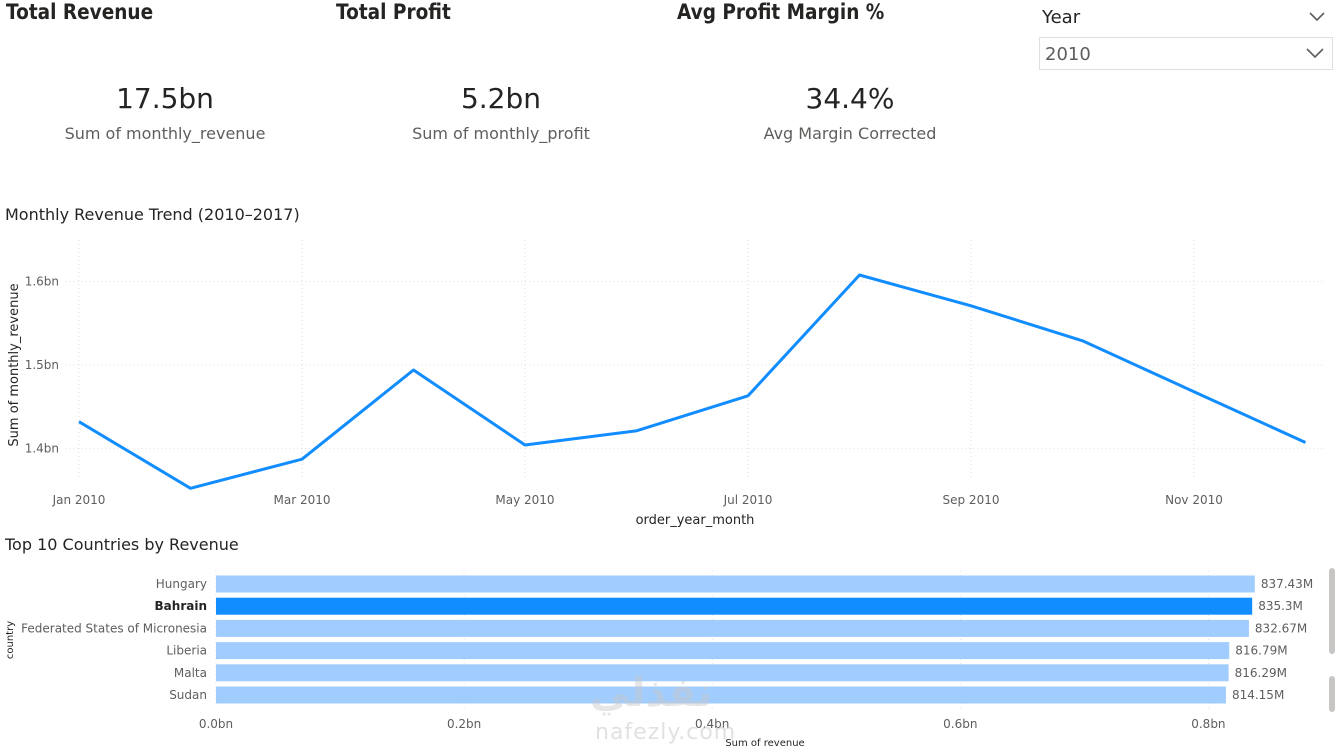 The width and height of the screenshot is (1339, 749). Describe the element at coordinates (152, 214) in the screenshot. I see `line-chart-title: Monthly Revenue Trend (2010–2017)` at that location.